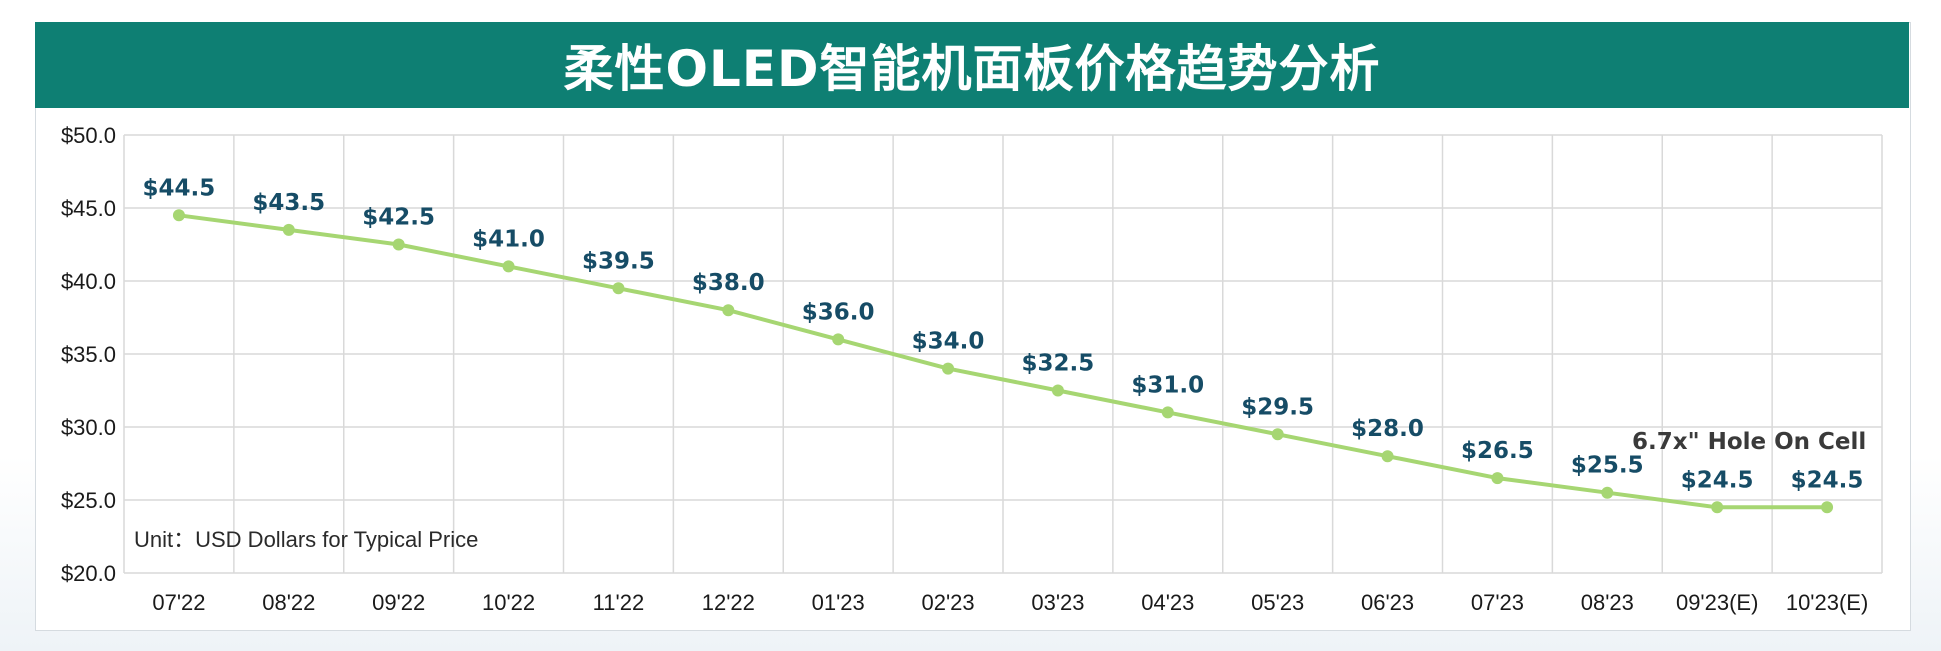 This screenshot has height=651, width=1941. Describe the element at coordinates (618, 261) in the screenshot. I see `data-label: $39.5` at that location.